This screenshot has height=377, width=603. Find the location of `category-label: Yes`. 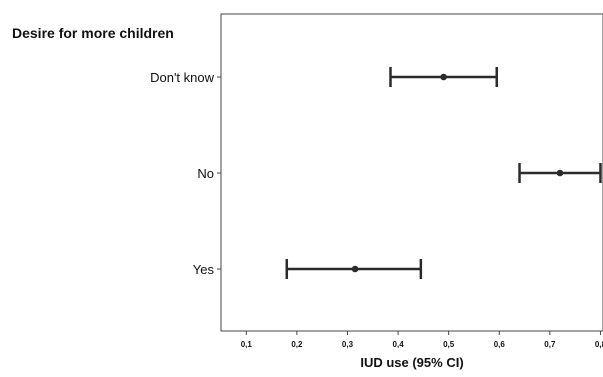

category-label: Yes is located at coordinates (204, 269).